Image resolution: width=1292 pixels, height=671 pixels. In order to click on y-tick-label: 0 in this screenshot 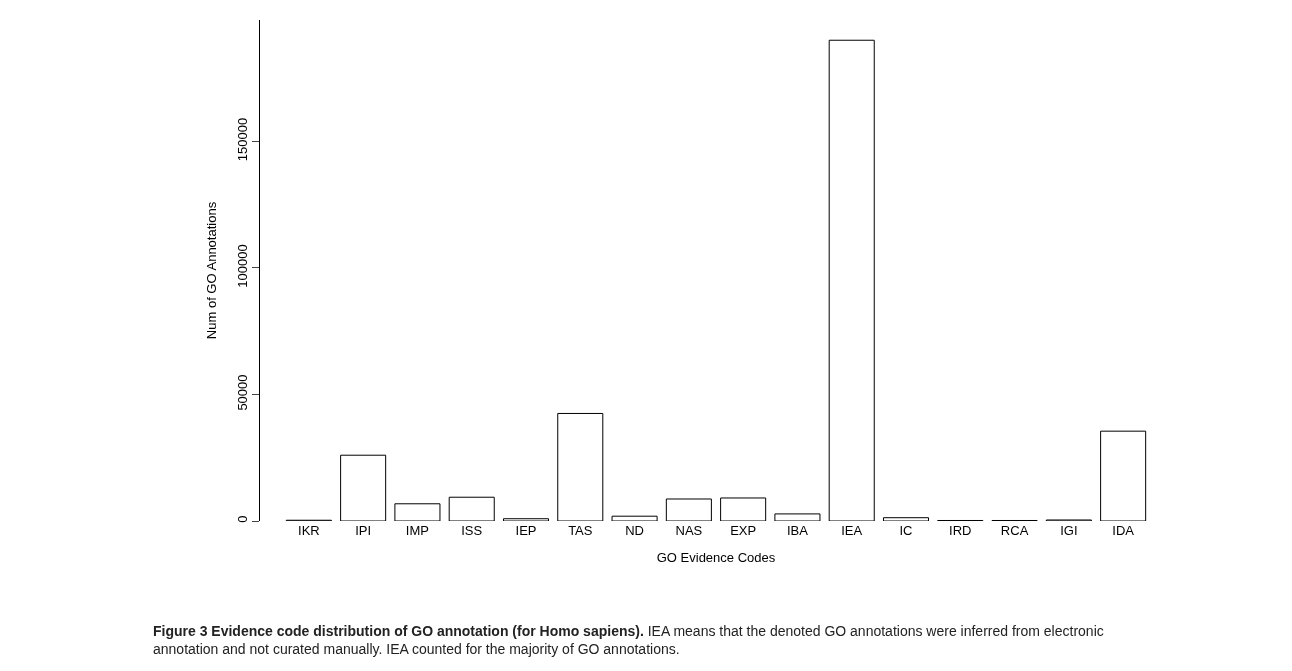, I will do `click(242, 519)`.